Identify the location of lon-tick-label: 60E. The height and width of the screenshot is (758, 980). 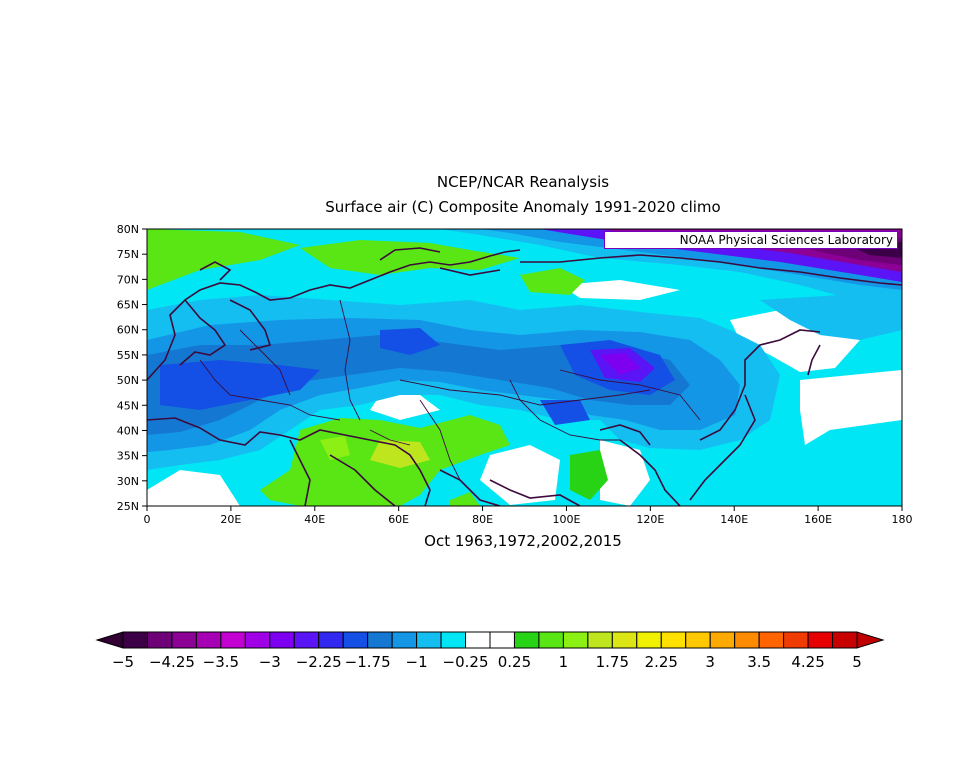
(398, 519).